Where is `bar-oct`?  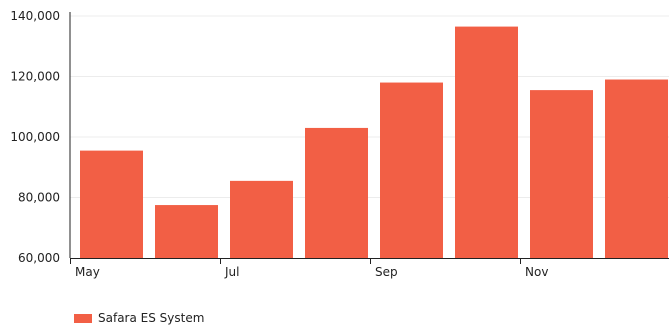 bar-oct is located at coordinates (486, 142).